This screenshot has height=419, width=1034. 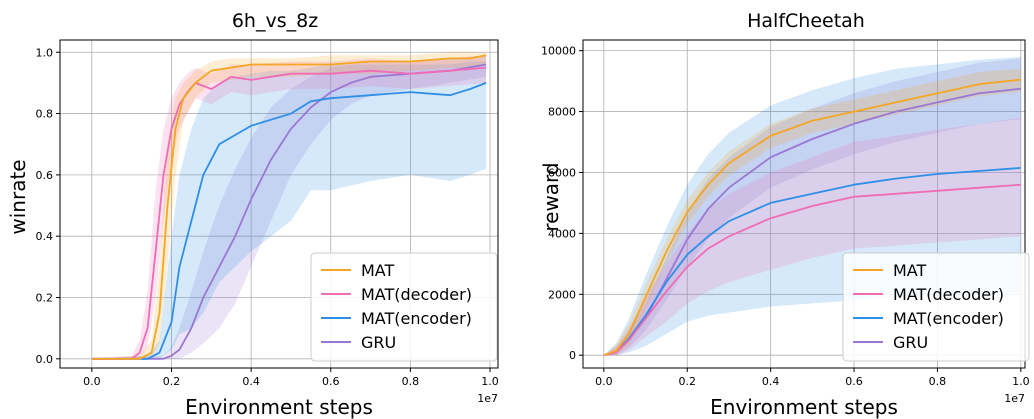 What do you see at coordinates (562, 233) in the screenshot?
I see `y-tick-label: 4000` at bounding box center [562, 233].